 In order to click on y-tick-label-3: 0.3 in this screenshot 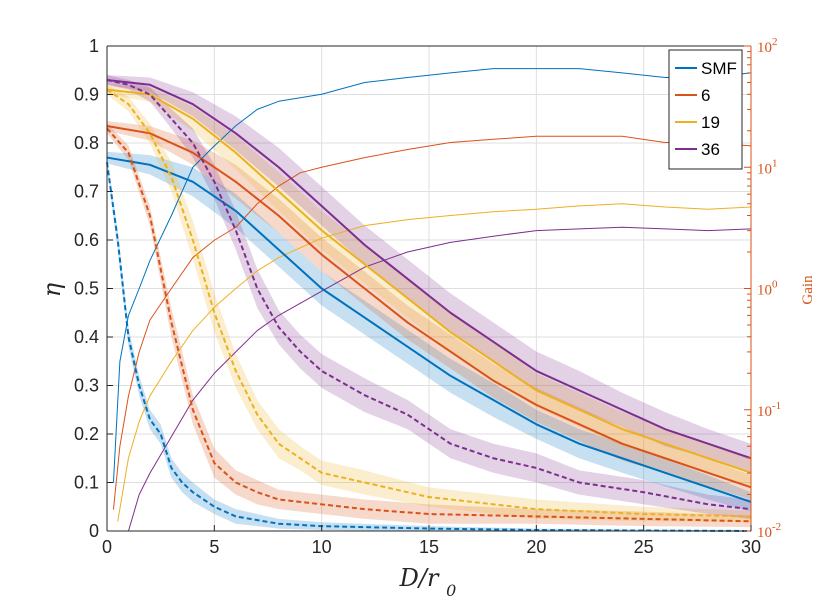, I will do `click(86, 386)`.